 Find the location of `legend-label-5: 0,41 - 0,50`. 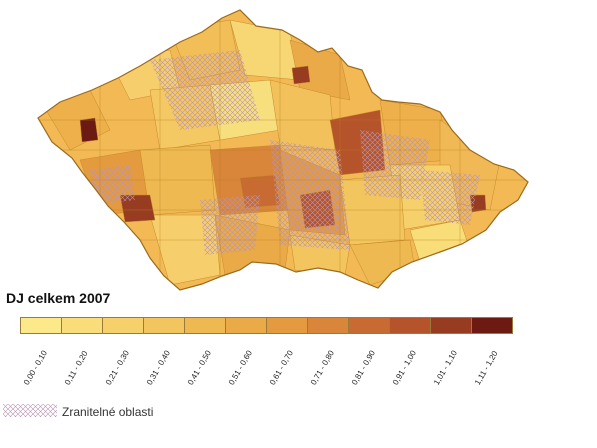

legend-label-5: 0,41 - 0,50 is located at coordinates (199, 367).